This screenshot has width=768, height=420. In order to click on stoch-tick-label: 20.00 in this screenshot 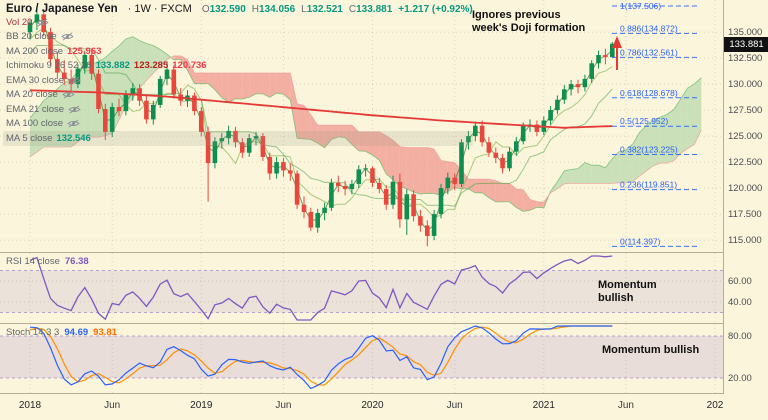, I will do `click(740, 378)`.